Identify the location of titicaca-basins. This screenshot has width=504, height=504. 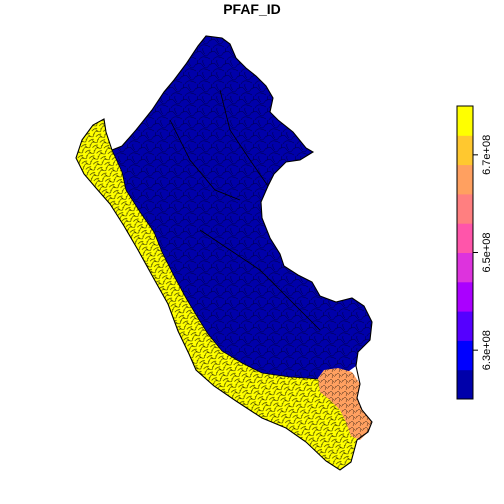
(345, 404).